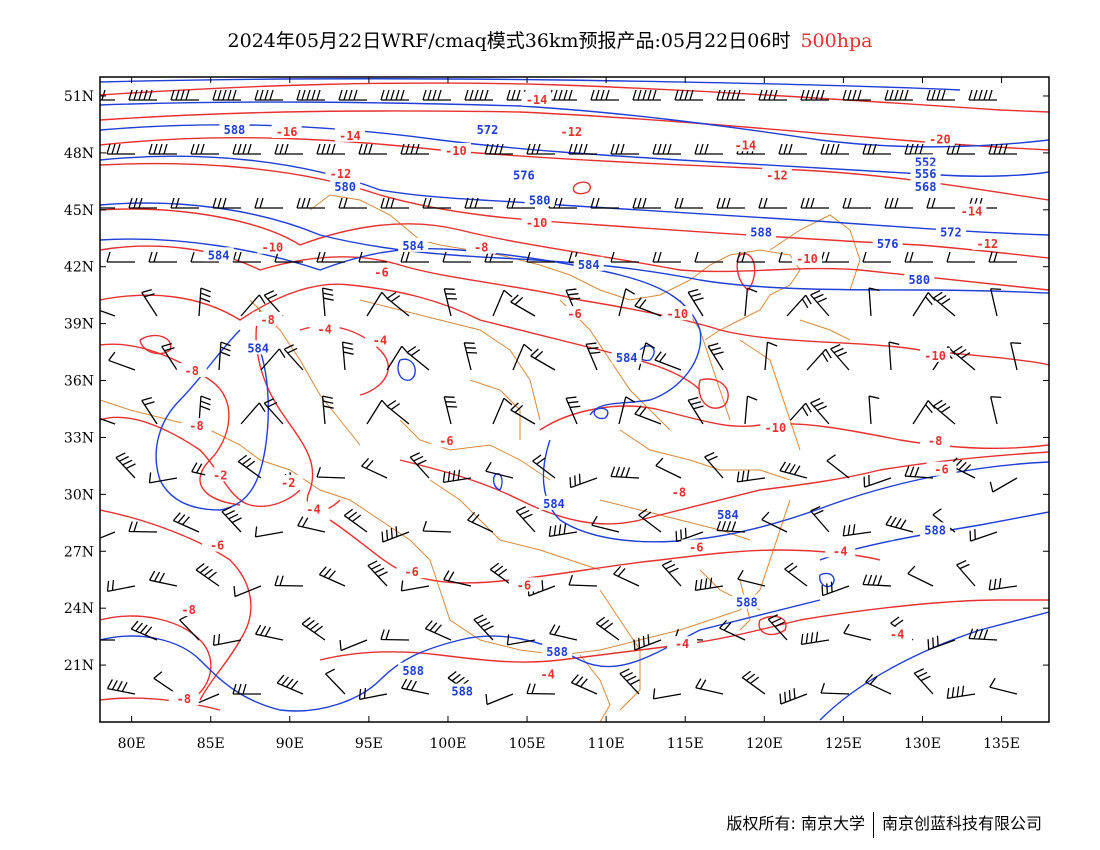 The width and height of the screenshot is (1100, 850). I want to click on temperature-contour-label: -2, so click(288, 483).